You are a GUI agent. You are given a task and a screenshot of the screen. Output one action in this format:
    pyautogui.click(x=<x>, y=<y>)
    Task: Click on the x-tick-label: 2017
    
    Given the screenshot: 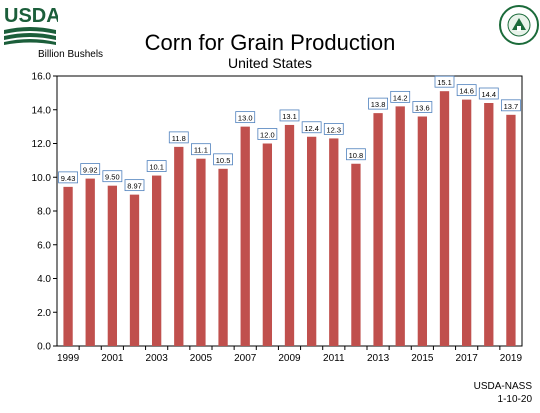 What is the action you would take?
    pyautogui.click(x=467, y=358)
    